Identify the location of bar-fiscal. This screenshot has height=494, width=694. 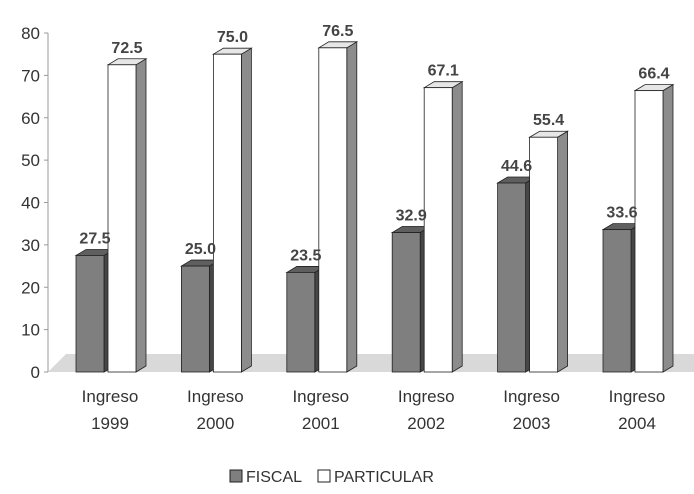
(622, 297).